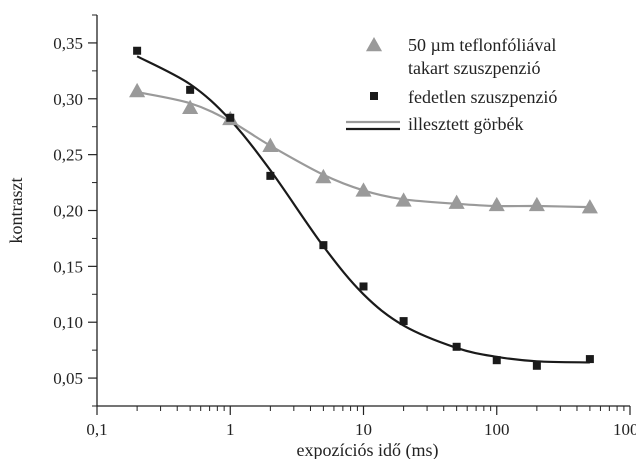  Describe the element at coordinates (68, 378) in the screenshot. I see `y-tick-label: 0,05` at that location.